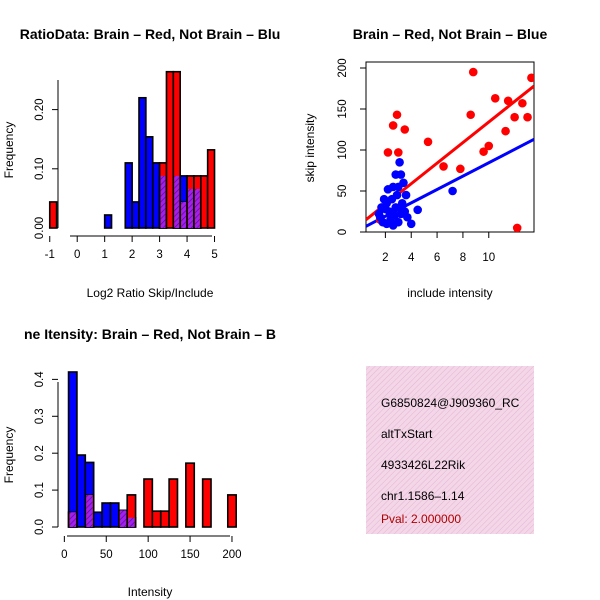  I want to click on intensity-x-tick-label: 0, so click(64, 555).